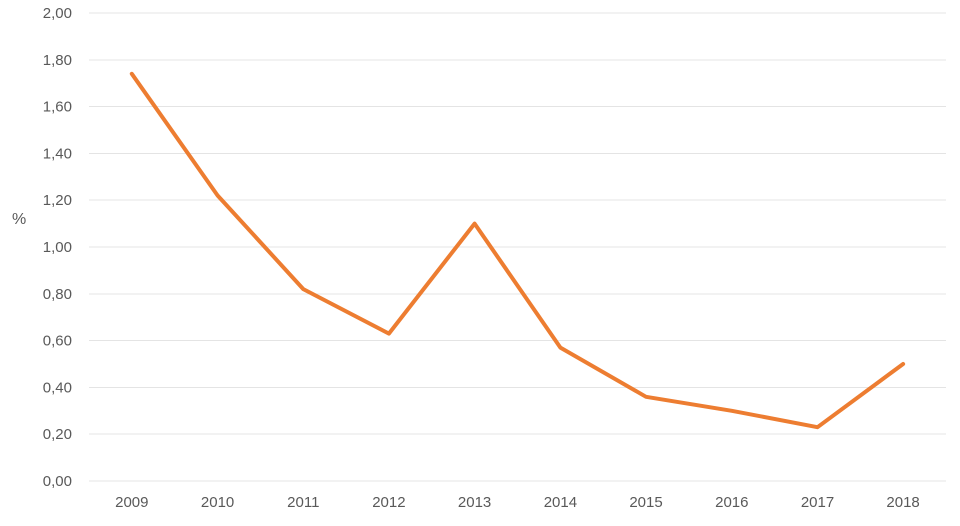 This screenshot has height=526, width=960. I want to click on y-axis-tick-label: 1,40, so click(57, 153).